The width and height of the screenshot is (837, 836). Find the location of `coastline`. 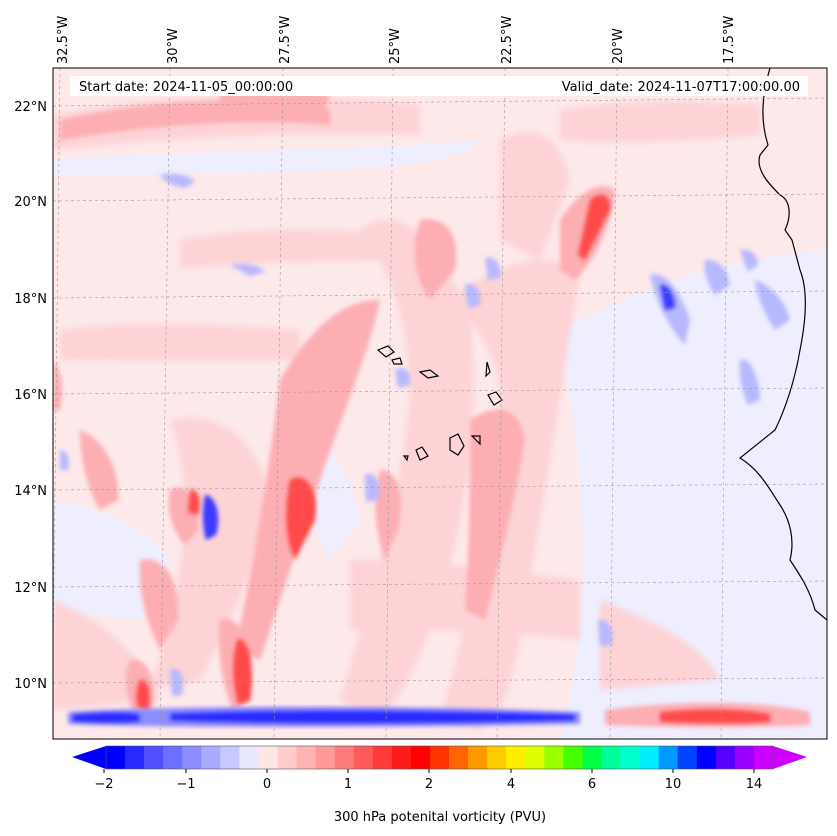

coastline is located at coordinates (782, 344).